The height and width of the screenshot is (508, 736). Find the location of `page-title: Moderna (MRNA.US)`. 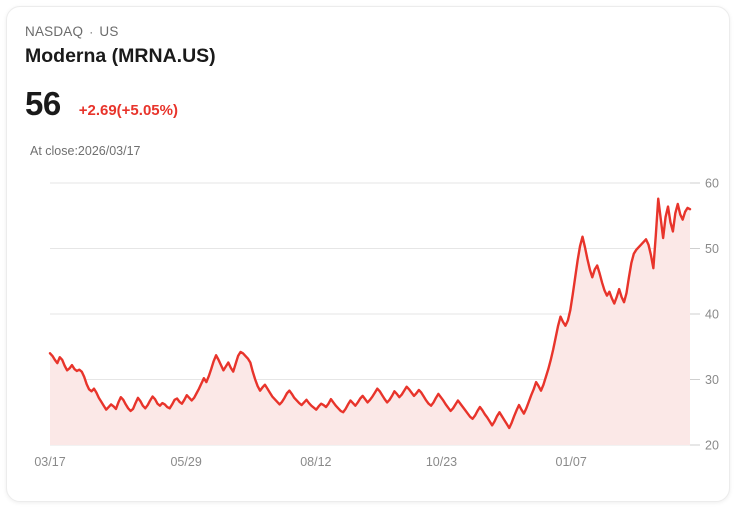

page-title: Moderna (MRNA.US) is located at coordinates (120, 56).